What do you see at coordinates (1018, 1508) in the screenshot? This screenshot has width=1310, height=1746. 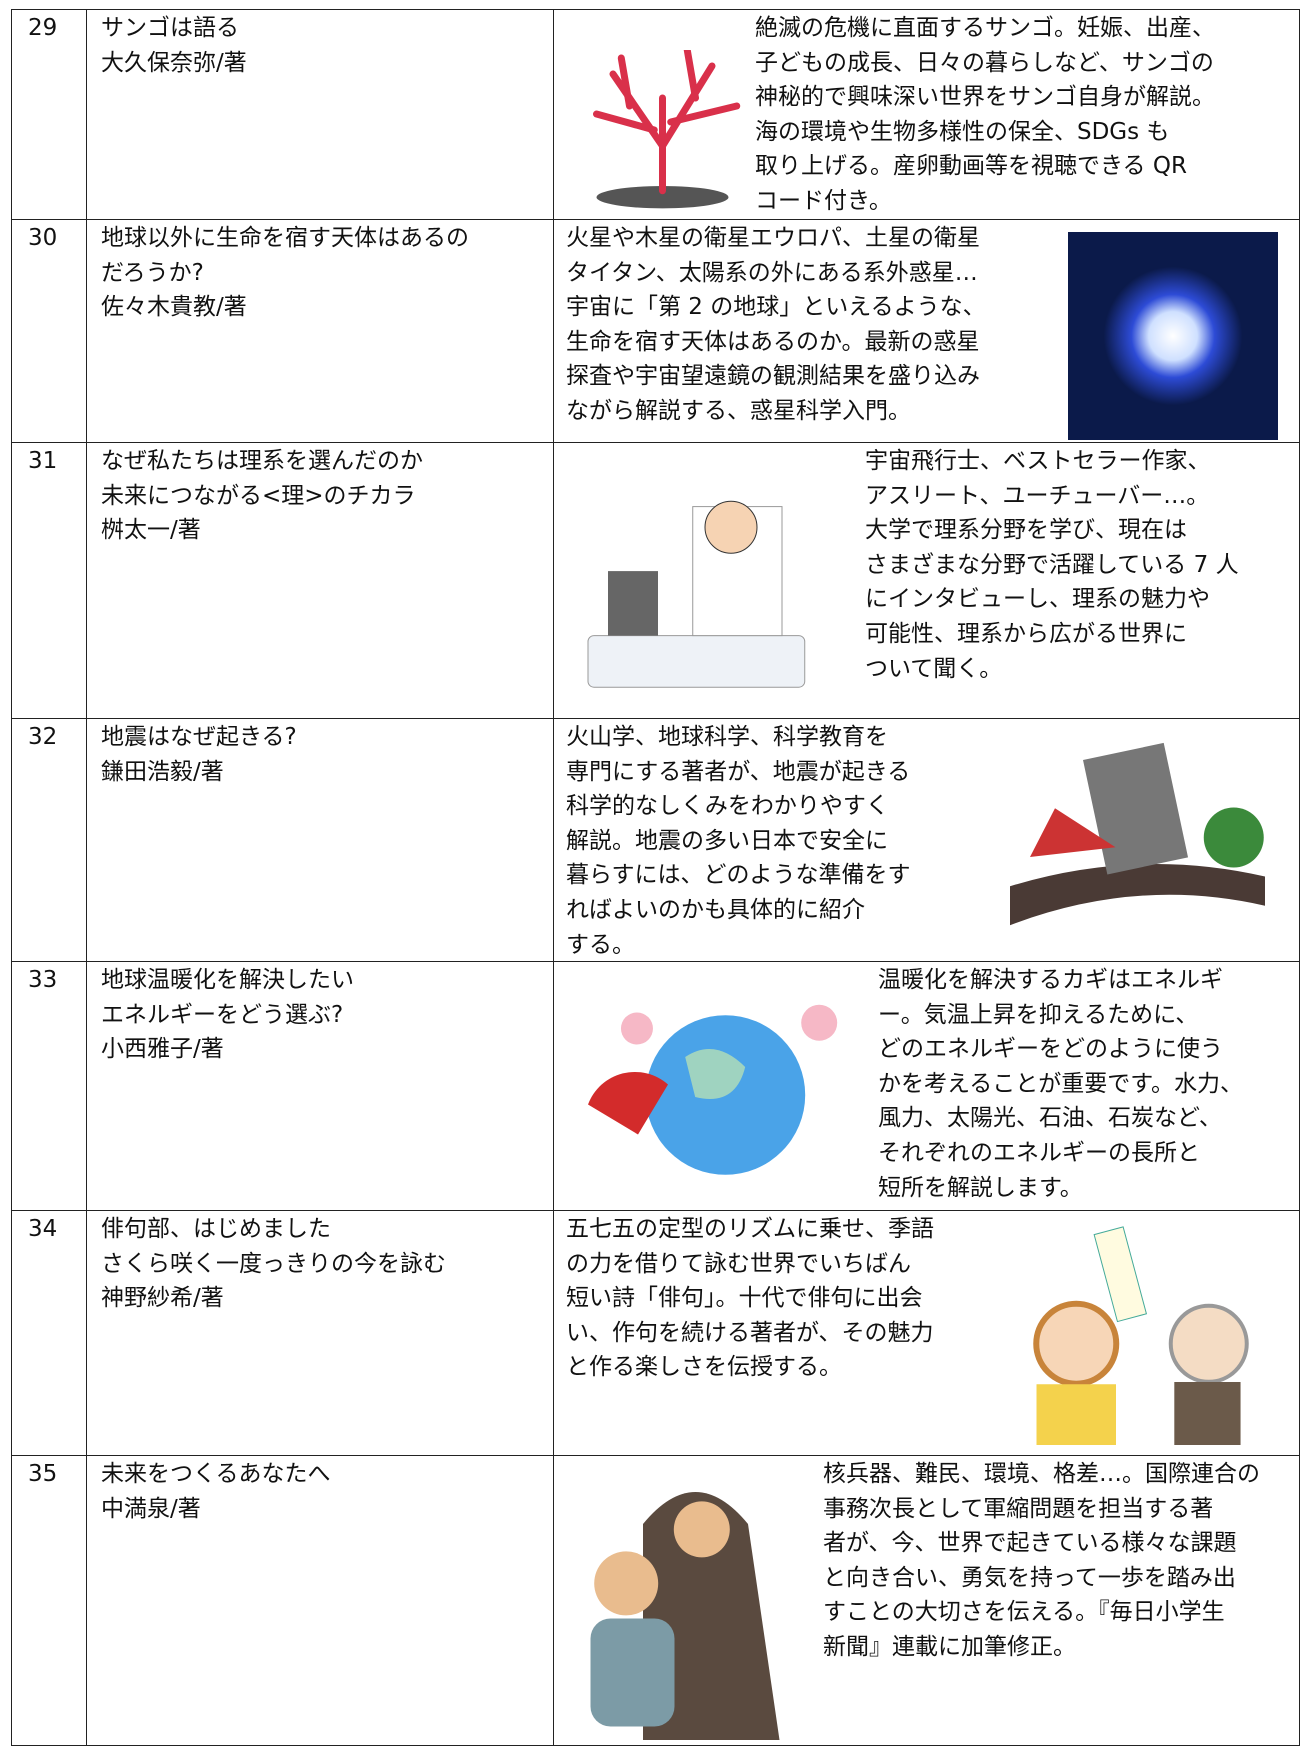 I see `description-line: 事務次長として軍縮問題を担当する著` at bounding box center [1018, 1508].